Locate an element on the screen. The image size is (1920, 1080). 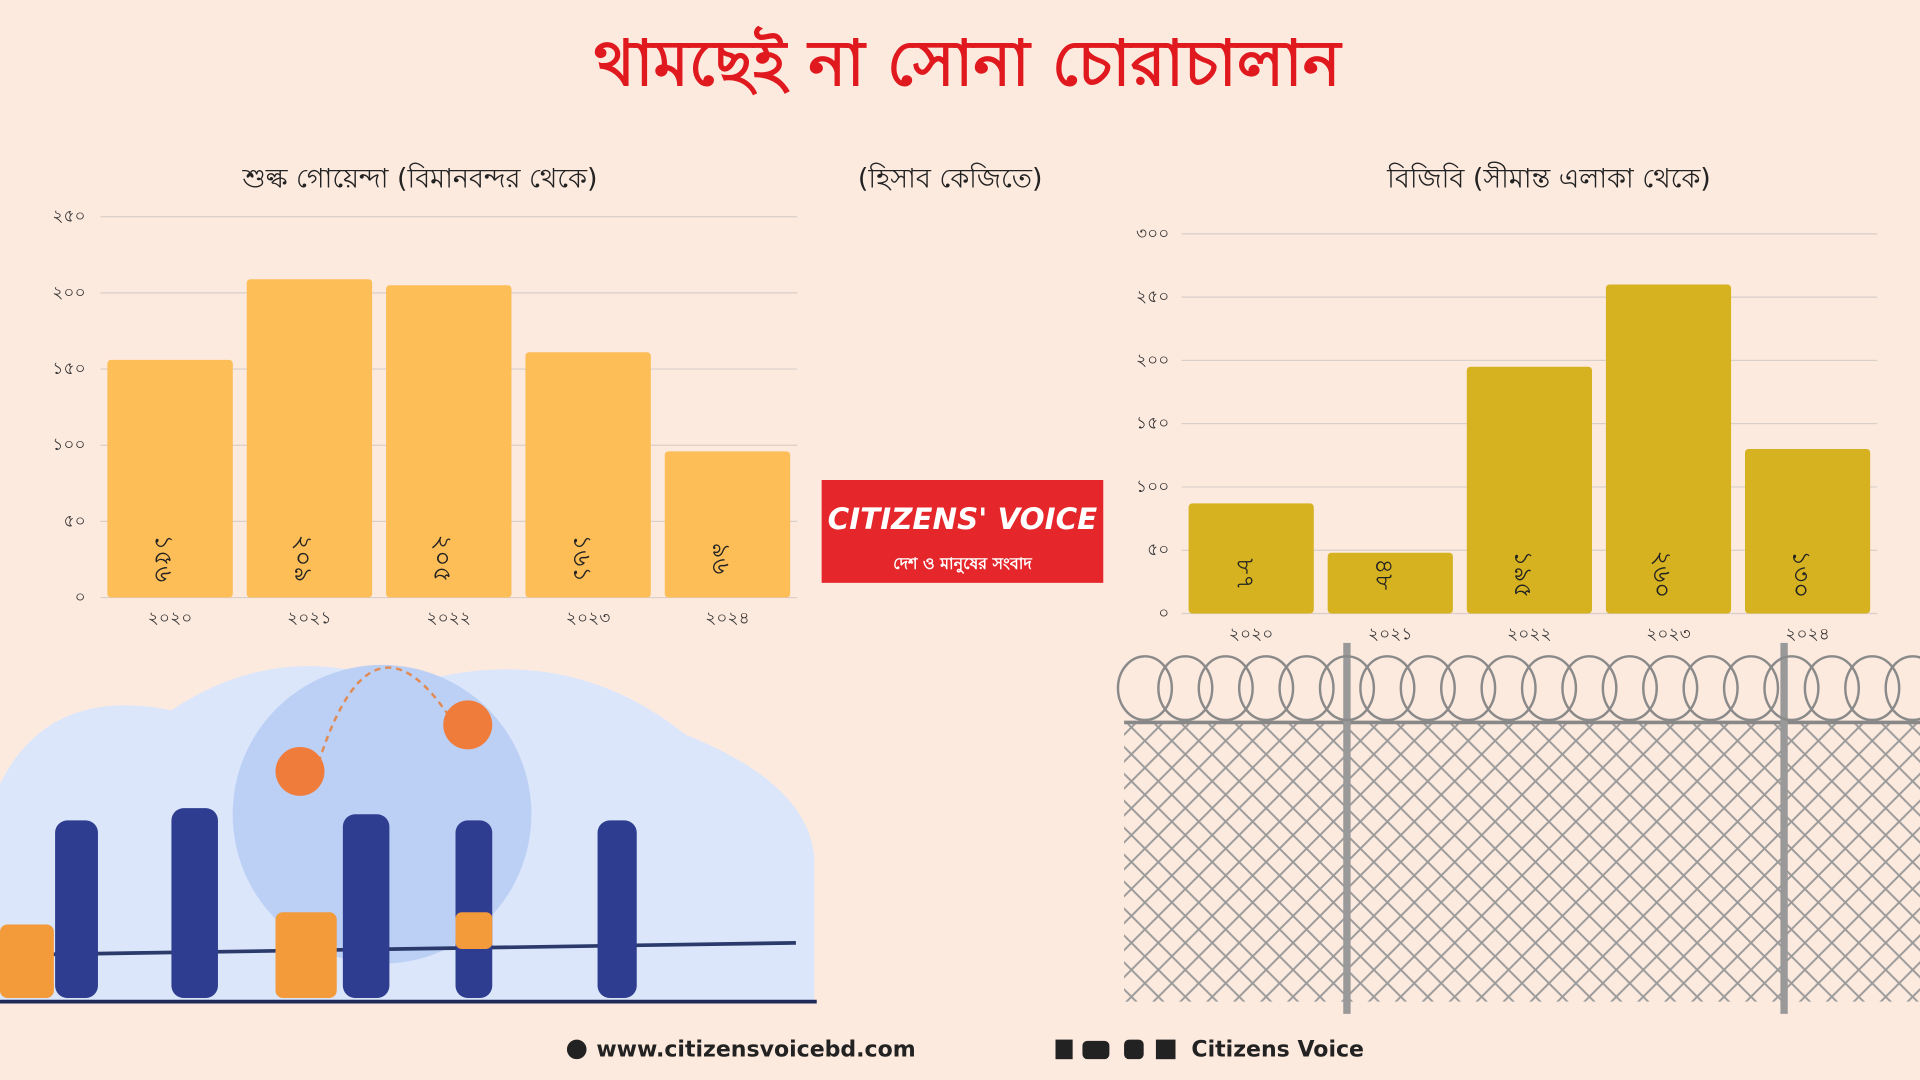
travel-illustration is located at coordinates (408, 834).